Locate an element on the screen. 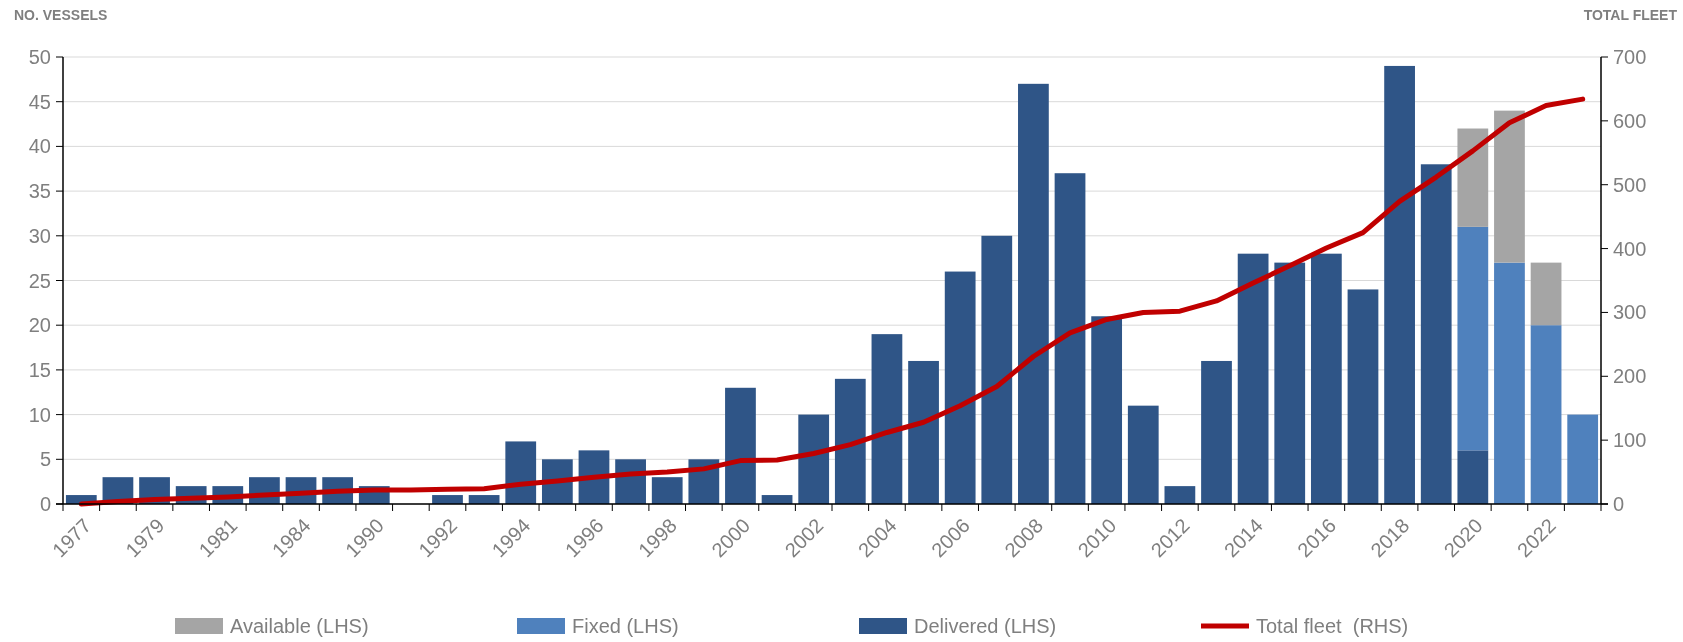  legend-label: Delivered (LHS) is located at coordinates (985, 626).